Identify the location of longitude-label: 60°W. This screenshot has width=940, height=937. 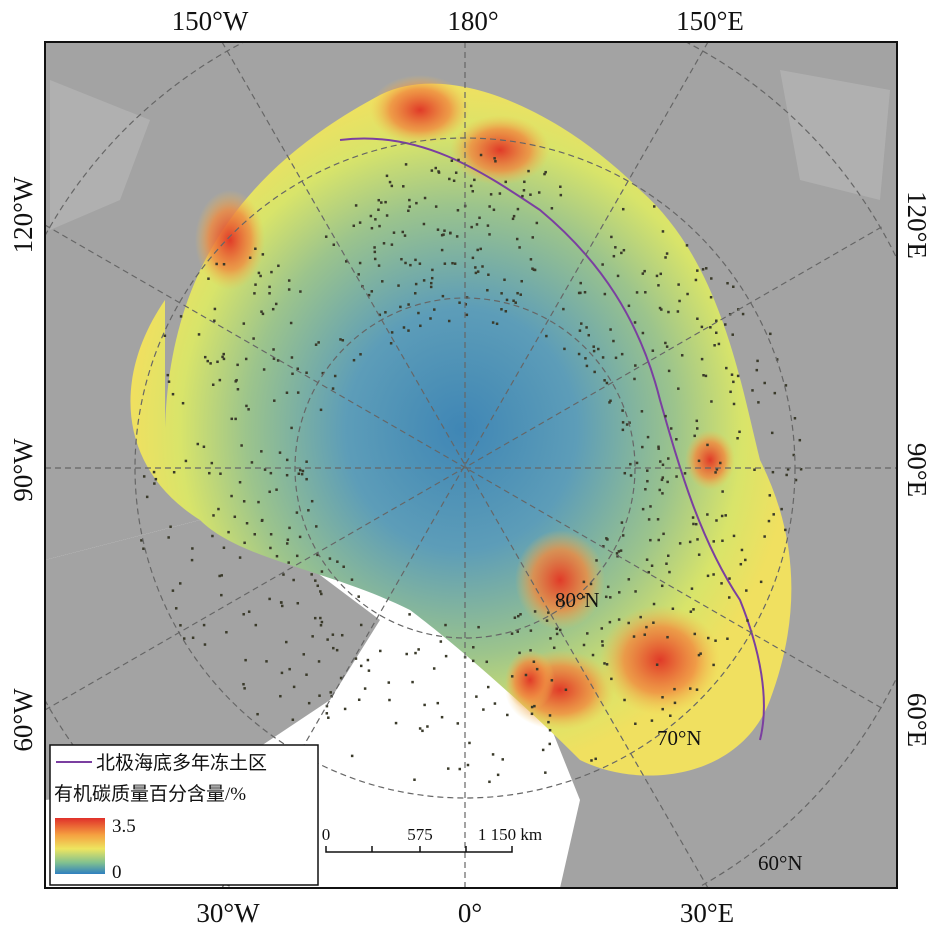
(23, 720).